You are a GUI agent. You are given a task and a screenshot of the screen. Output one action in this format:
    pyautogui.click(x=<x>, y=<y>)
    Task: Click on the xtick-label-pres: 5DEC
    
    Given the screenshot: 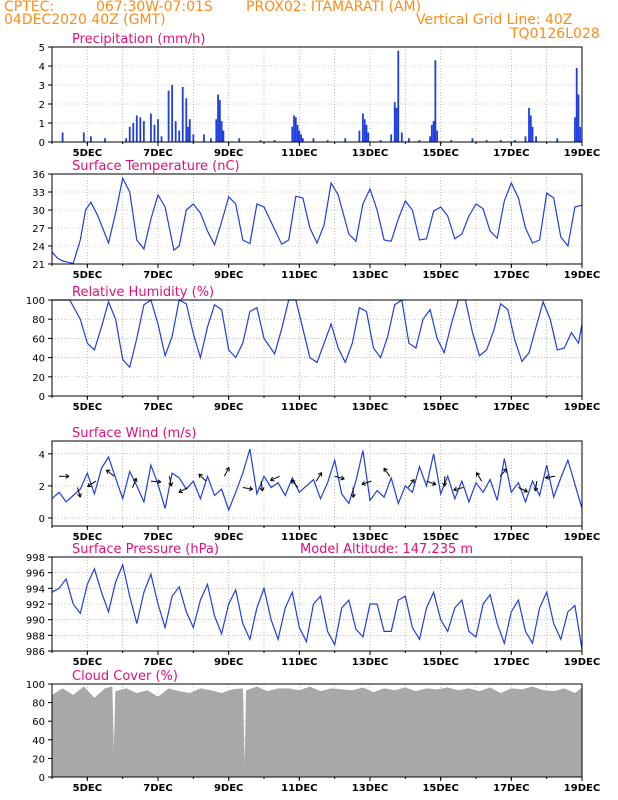 What is the action you would take?
    pyautogui.click(x=87, y=662)
    